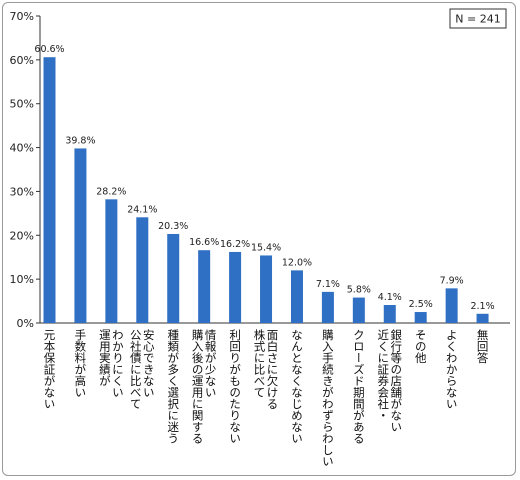 Image resolution: width=520 pixels, height=480 pixels. I want to click on data-label: 60.6%, so click(49, 49).